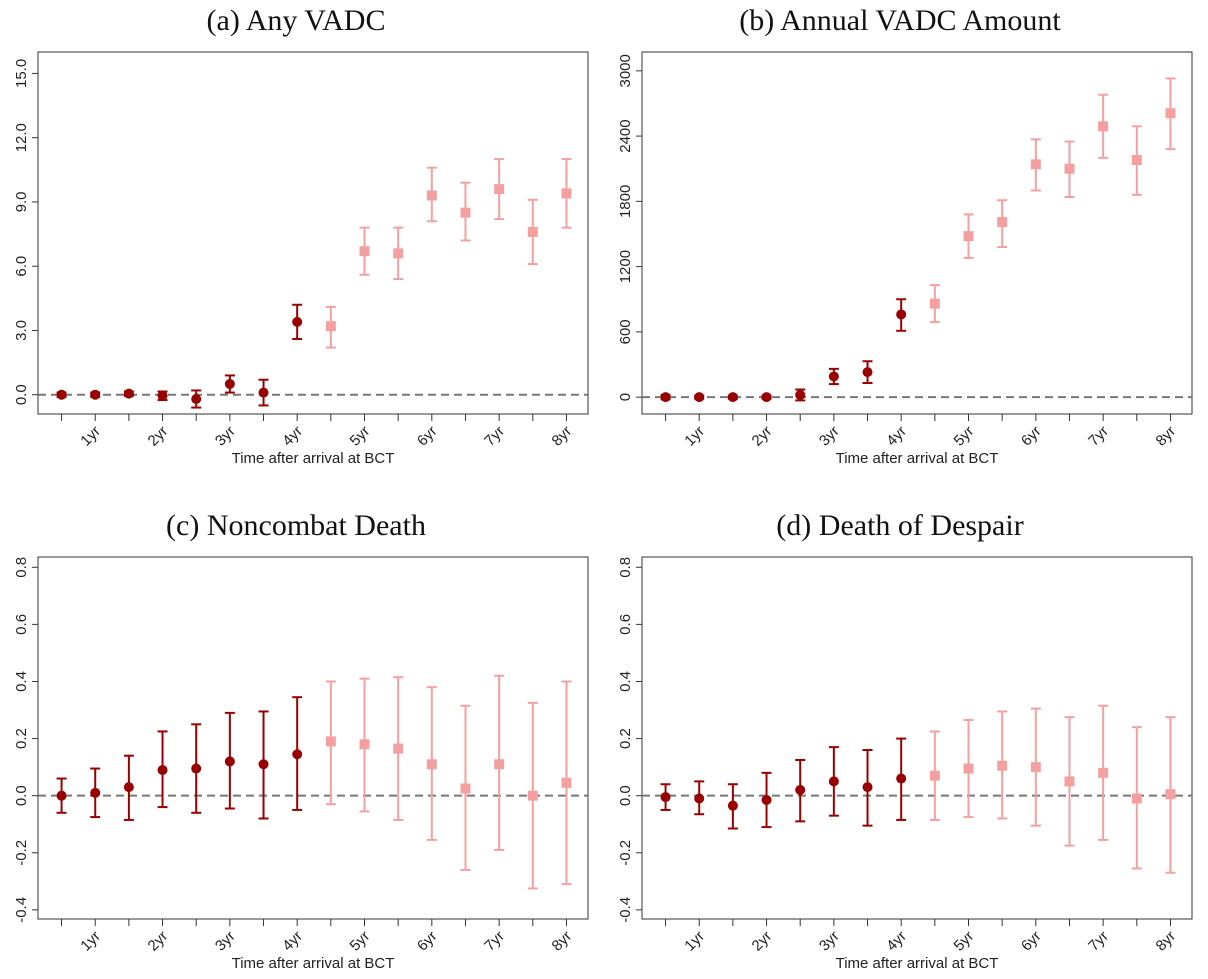 The width and height of the screenshot is (1208, 979). I want to click on y-tick-label: 600, so click(625, 331).